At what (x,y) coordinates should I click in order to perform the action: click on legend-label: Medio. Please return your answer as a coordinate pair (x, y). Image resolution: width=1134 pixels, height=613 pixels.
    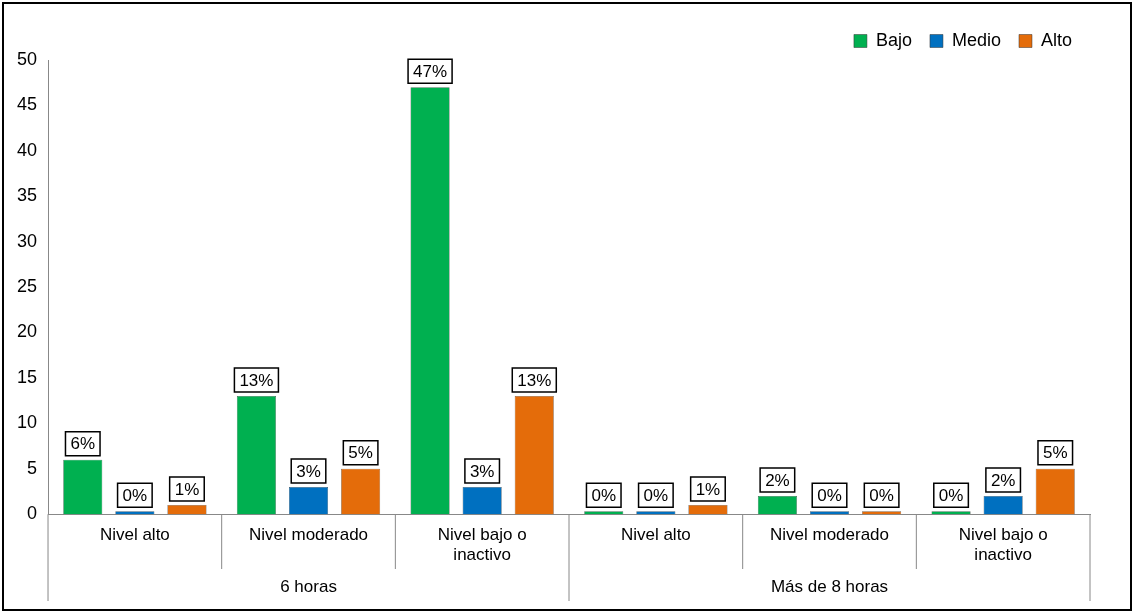
    Looking at the image, I should click on (976, 39).